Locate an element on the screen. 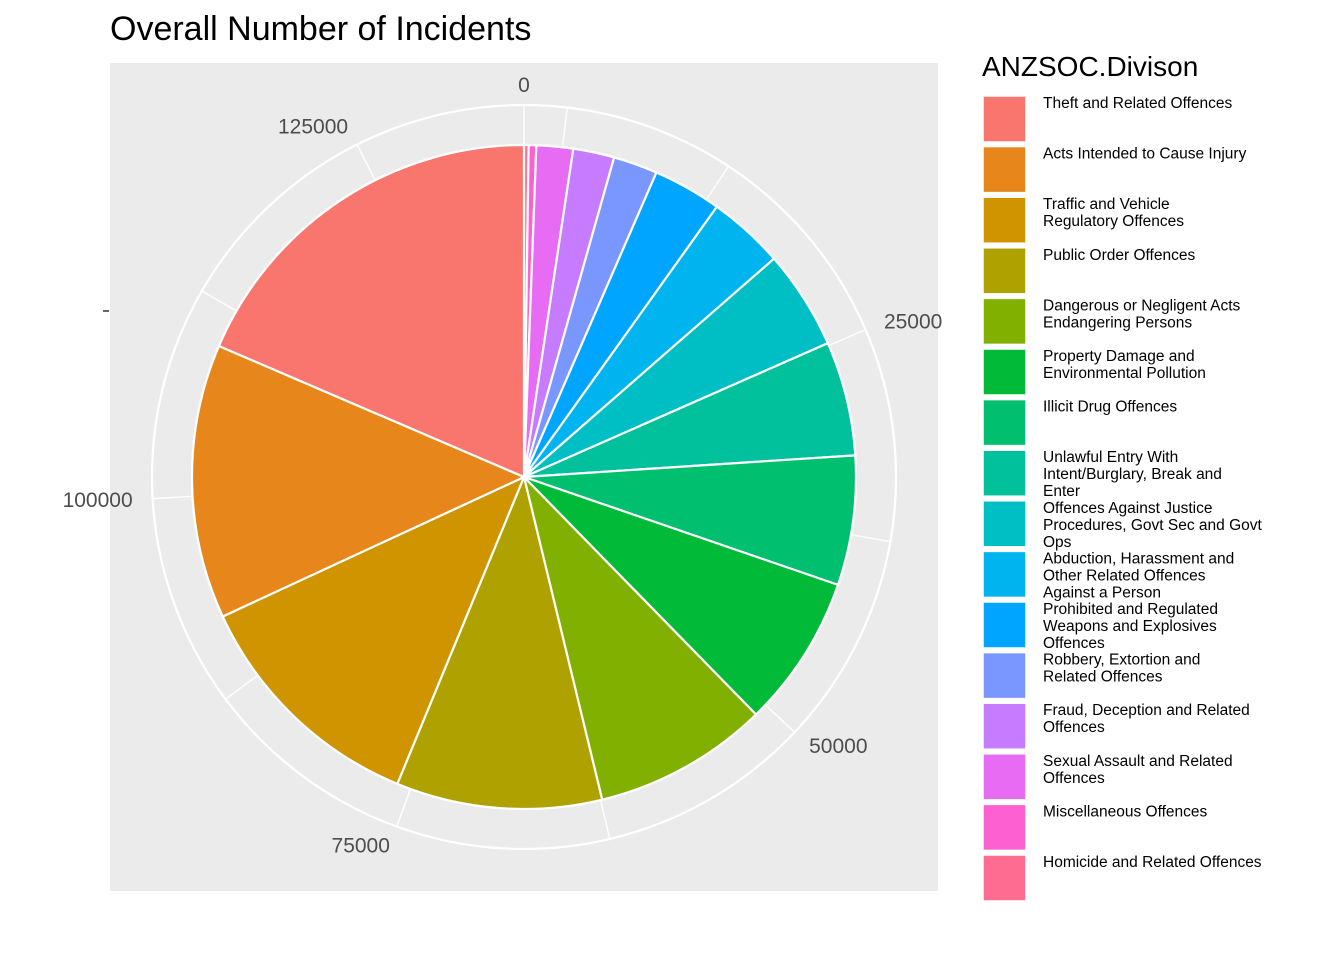 This screenshot has height=960, width=1344. legend-title: ANZSOC.Divison is located at coordinates (1090, 66).